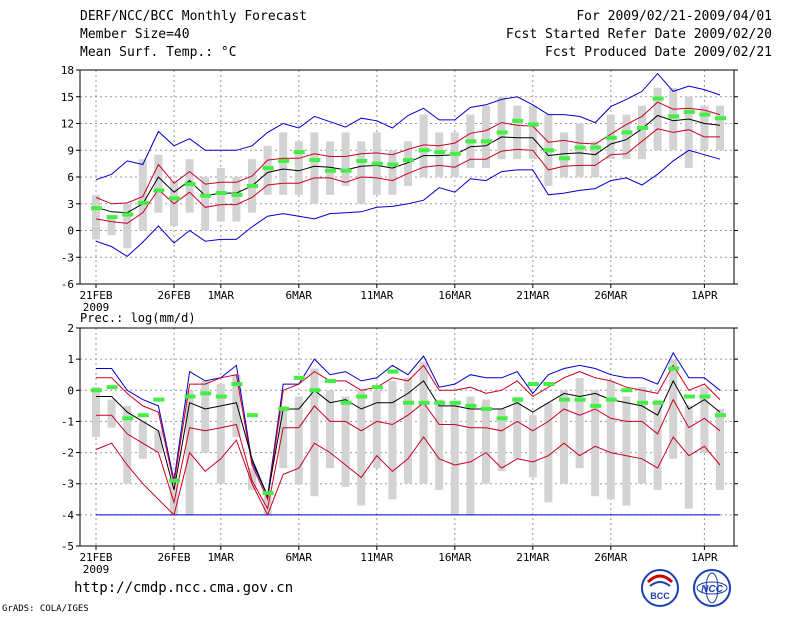 Image resolution: width=800 pixels, height=618 pixels. What do you see at coordinates (70, 177) in the screenshot?
I see `y-tick-label: 6` at bounding box center [70, 177].